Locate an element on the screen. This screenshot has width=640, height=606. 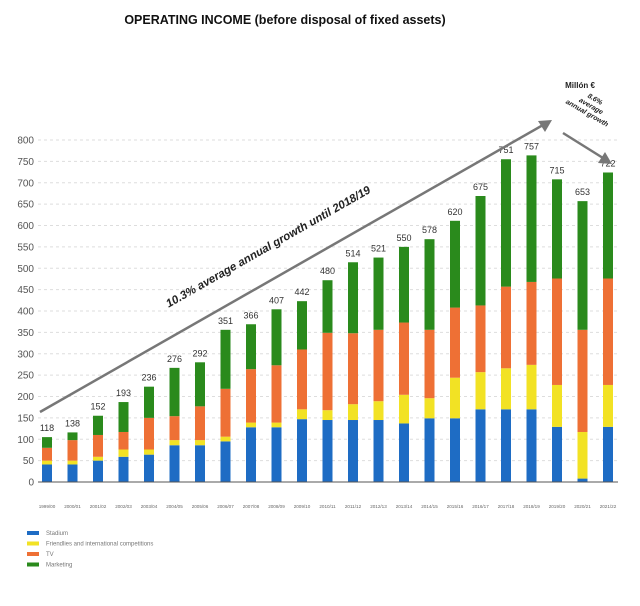
x-tick-label: 1999/00 is located at coordinates (47, 506).